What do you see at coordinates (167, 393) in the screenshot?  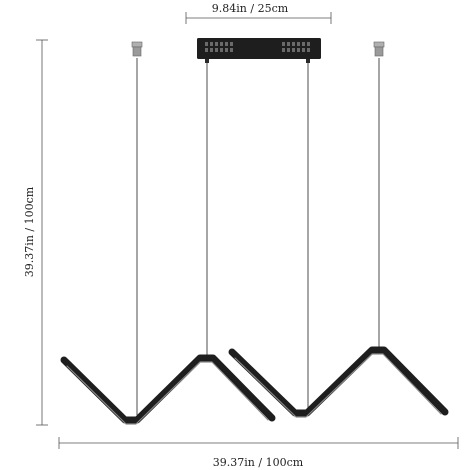 I see `led-fixture-left-v-diffuser` at bounding box center [167, 393].